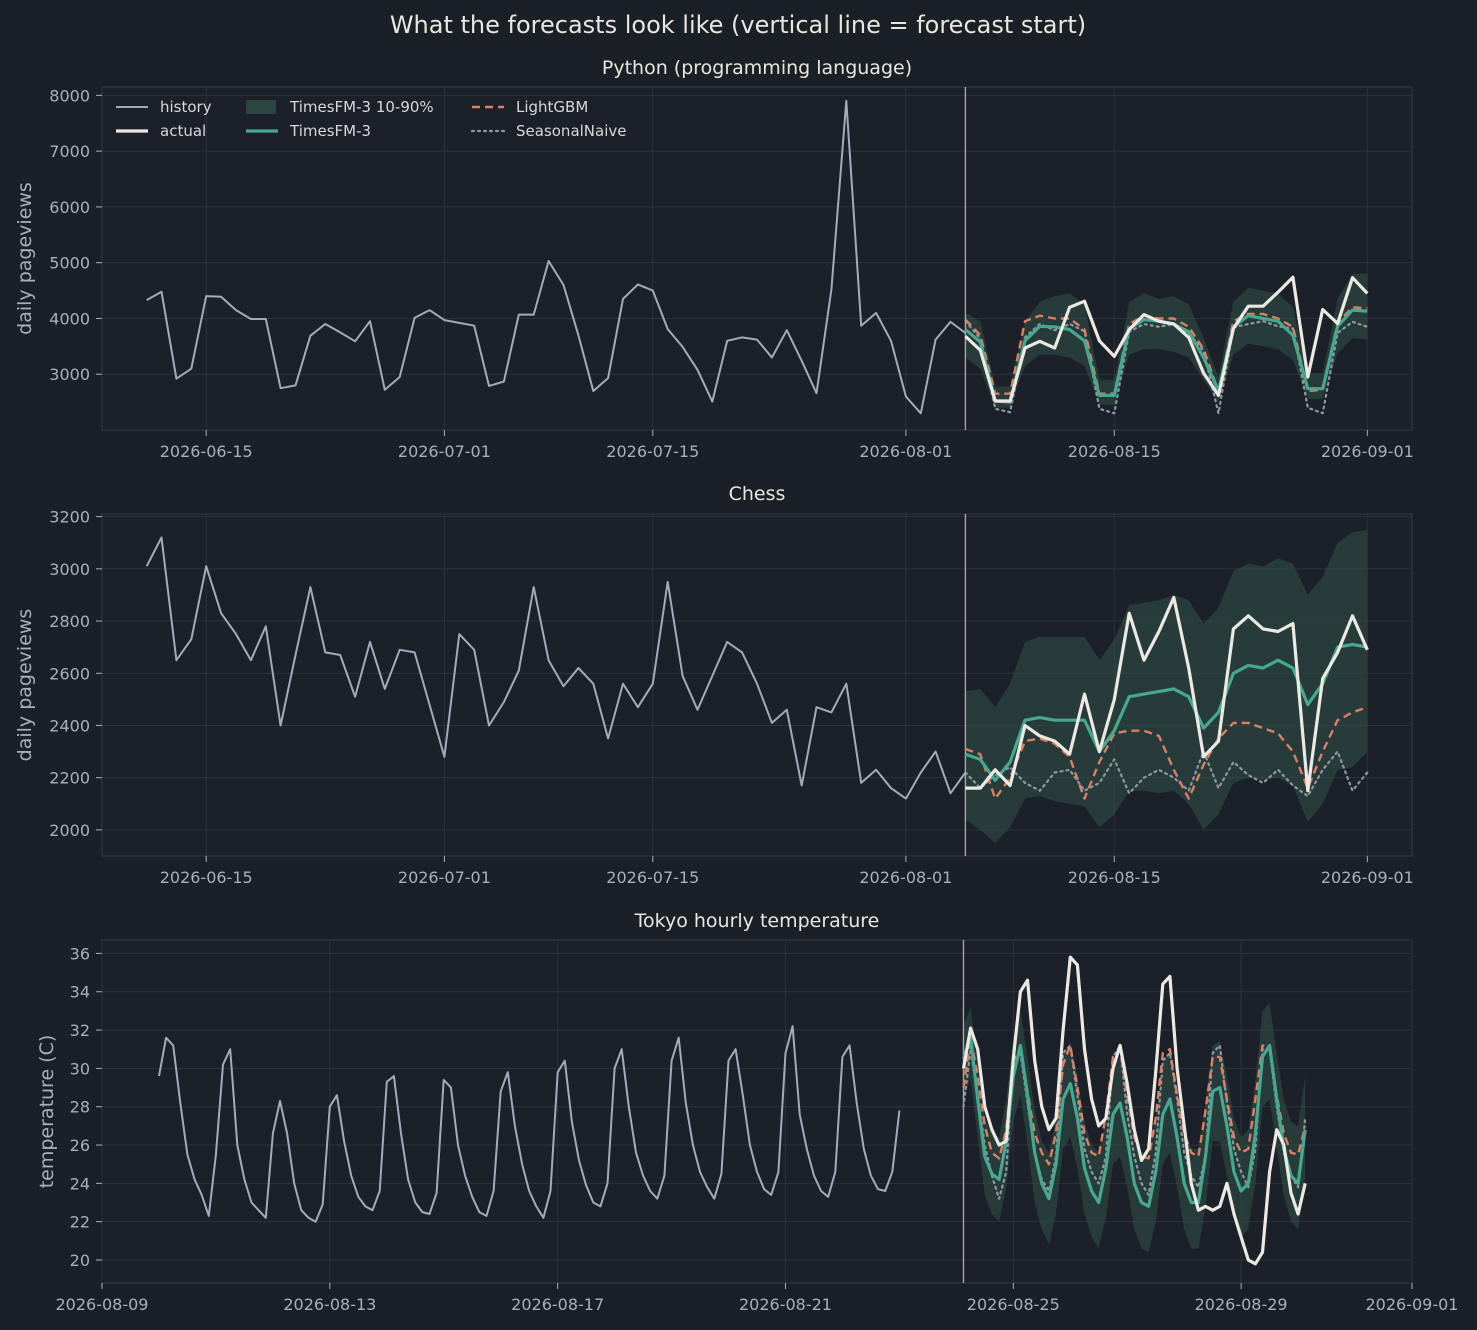 The height and width of the screenshot is (1330, 1477). What do you see at coordinates (1013, 1304) in the screenshot?
I see `x-tick-label: 2026-08-25` at bounding box center [1013, 1304].